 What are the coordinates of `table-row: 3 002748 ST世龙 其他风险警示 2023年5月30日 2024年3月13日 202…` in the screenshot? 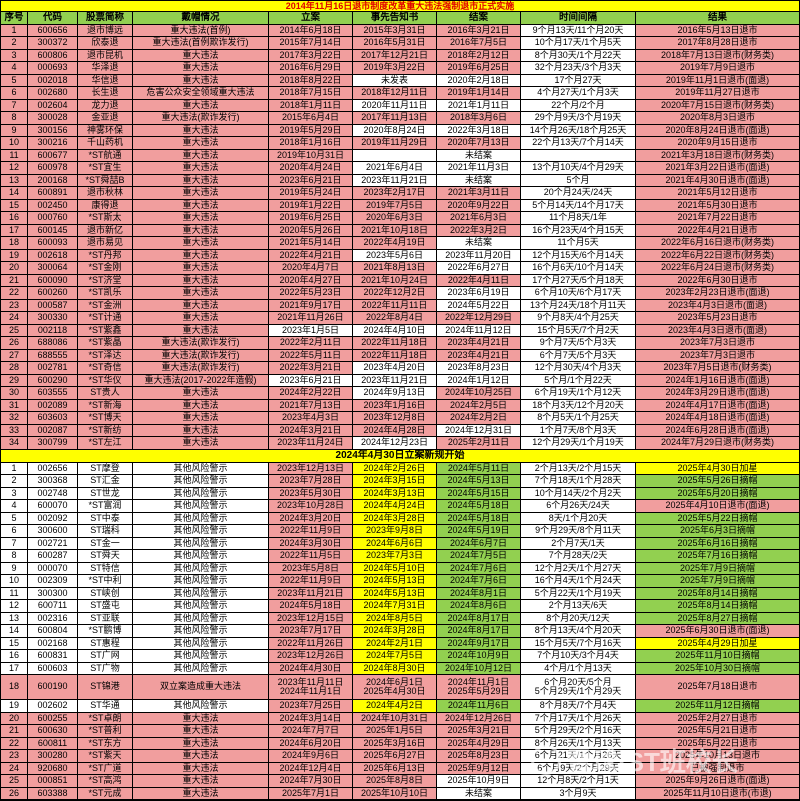 It's located at (400, 493).